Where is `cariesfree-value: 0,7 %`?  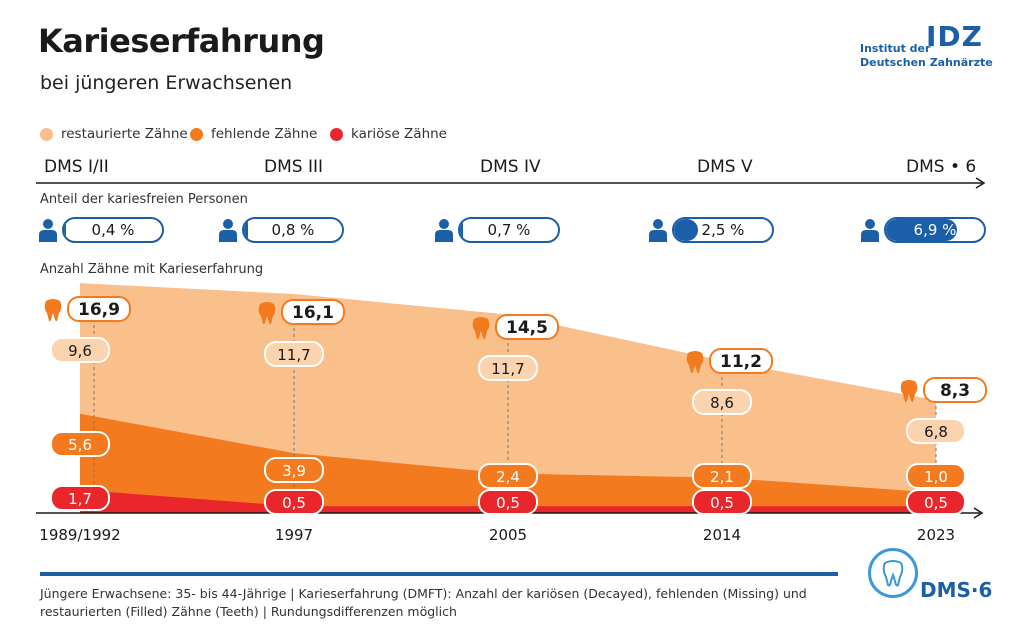 cariesfree-value: 0,7 % is located at coordinates (509, 230).